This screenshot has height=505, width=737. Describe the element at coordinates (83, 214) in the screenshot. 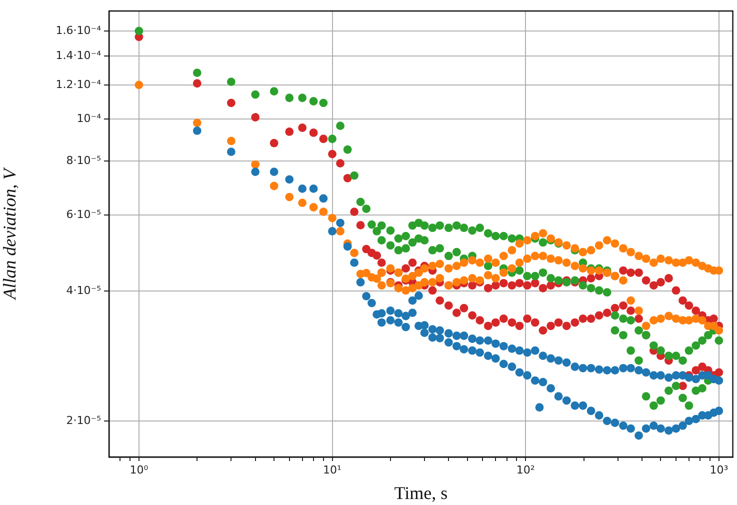

I see `y-tick-label: 6·10⁻⁵` at that location.